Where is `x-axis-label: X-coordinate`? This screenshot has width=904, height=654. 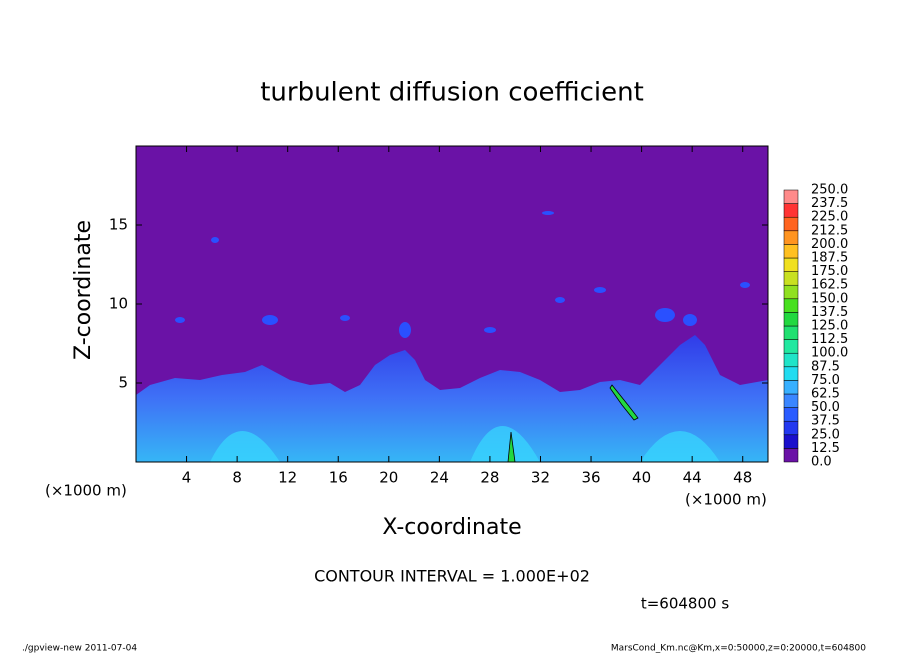 x-axis-label: X-coordinate is located at coordinates (451, 527).